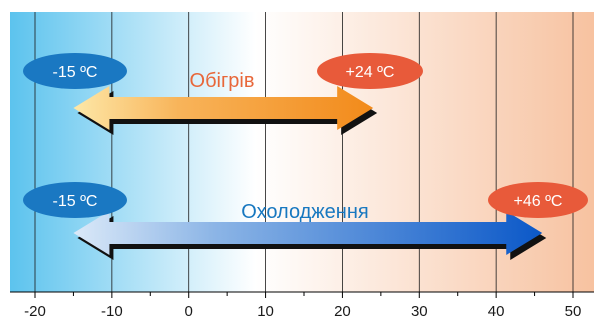 This screenshot has width=595, height=320. Describe the element at coordinates (222, 81) in the screenshot. I see `heating-title: Обігрів` at that location.